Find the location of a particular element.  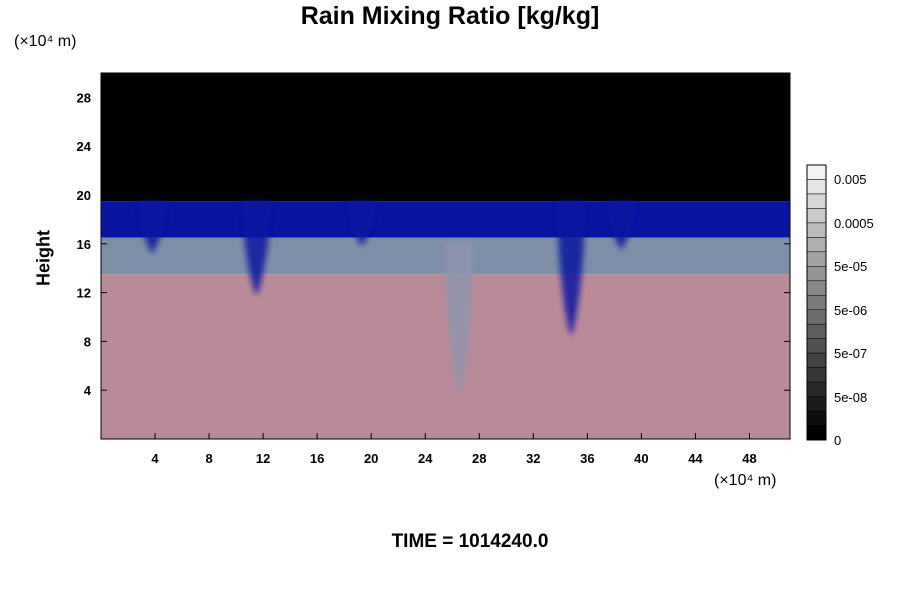

colorbar-label: 5e-08 is located at coordinates (850, 397).